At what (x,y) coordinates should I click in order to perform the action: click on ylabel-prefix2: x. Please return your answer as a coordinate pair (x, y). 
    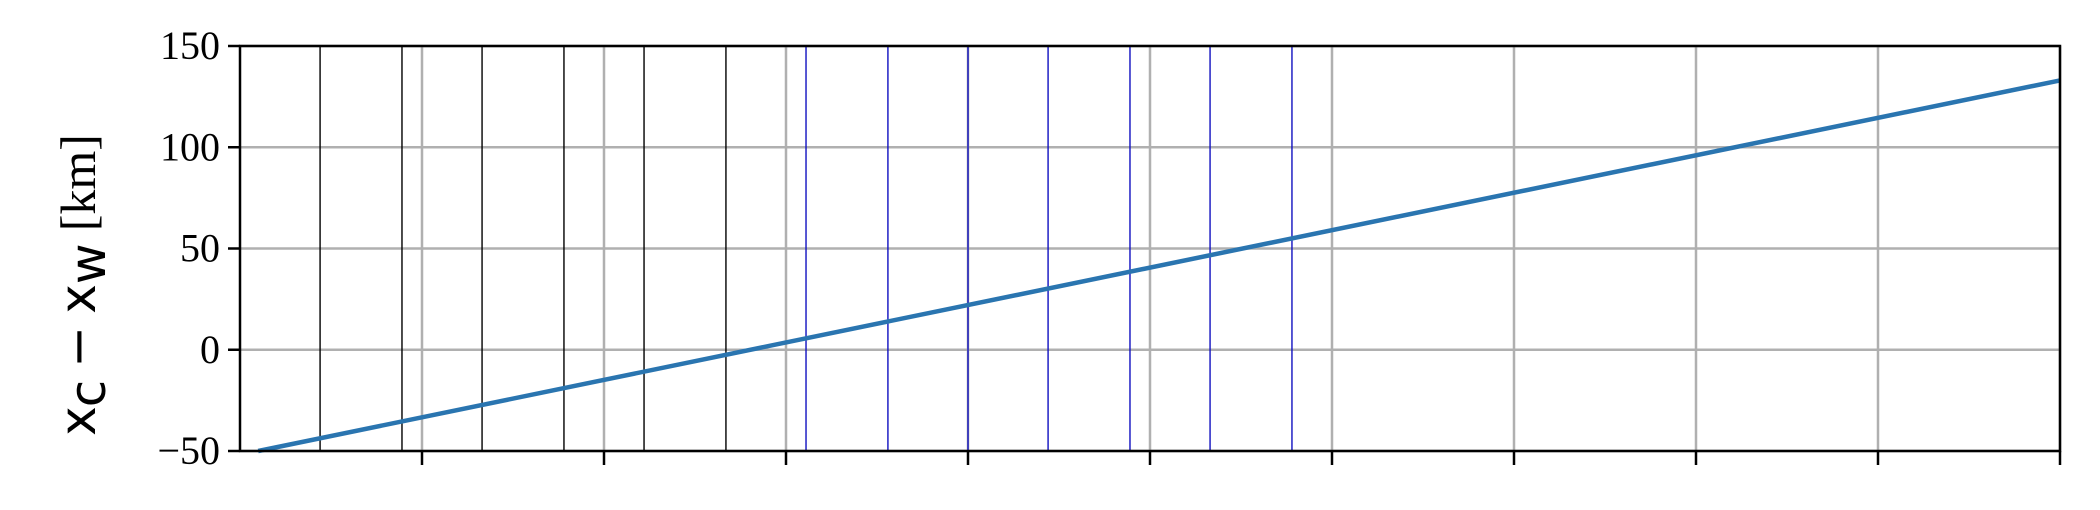
    Looking at the image, I should click on (78, 299).